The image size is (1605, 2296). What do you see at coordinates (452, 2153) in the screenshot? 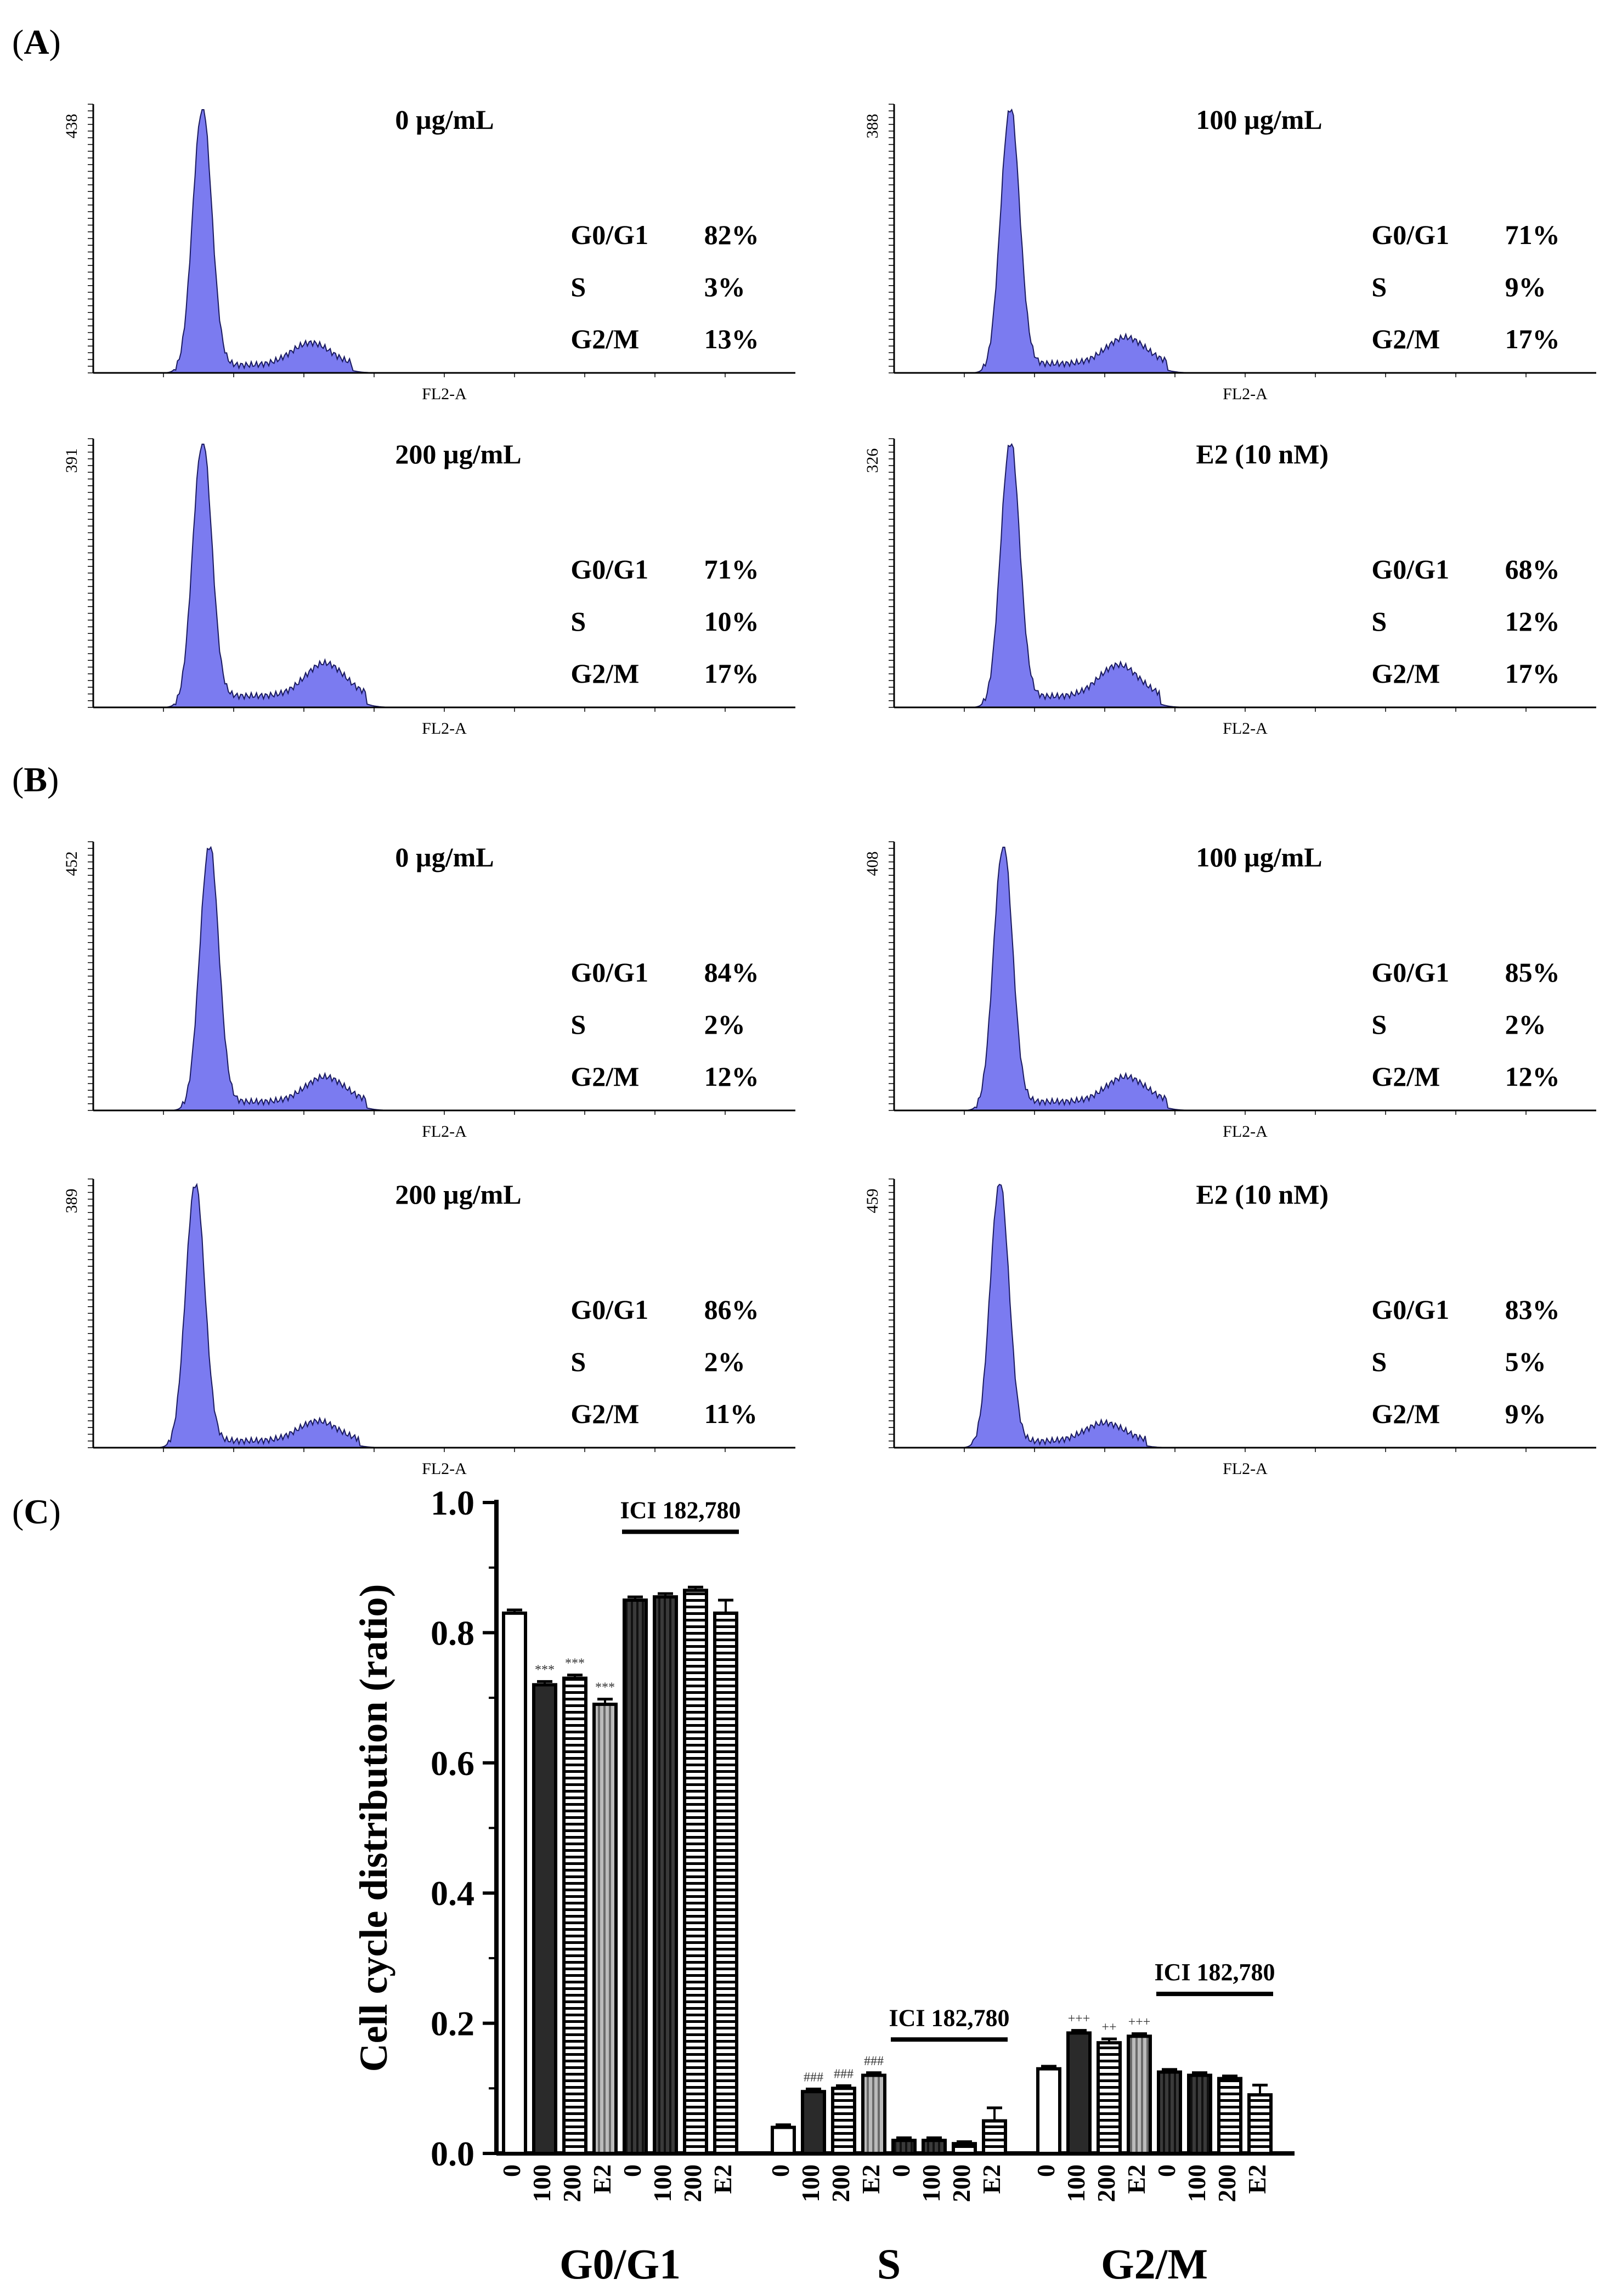
I see `bar-y-tick-label: 0.0` at bounding box center [452, 2153].